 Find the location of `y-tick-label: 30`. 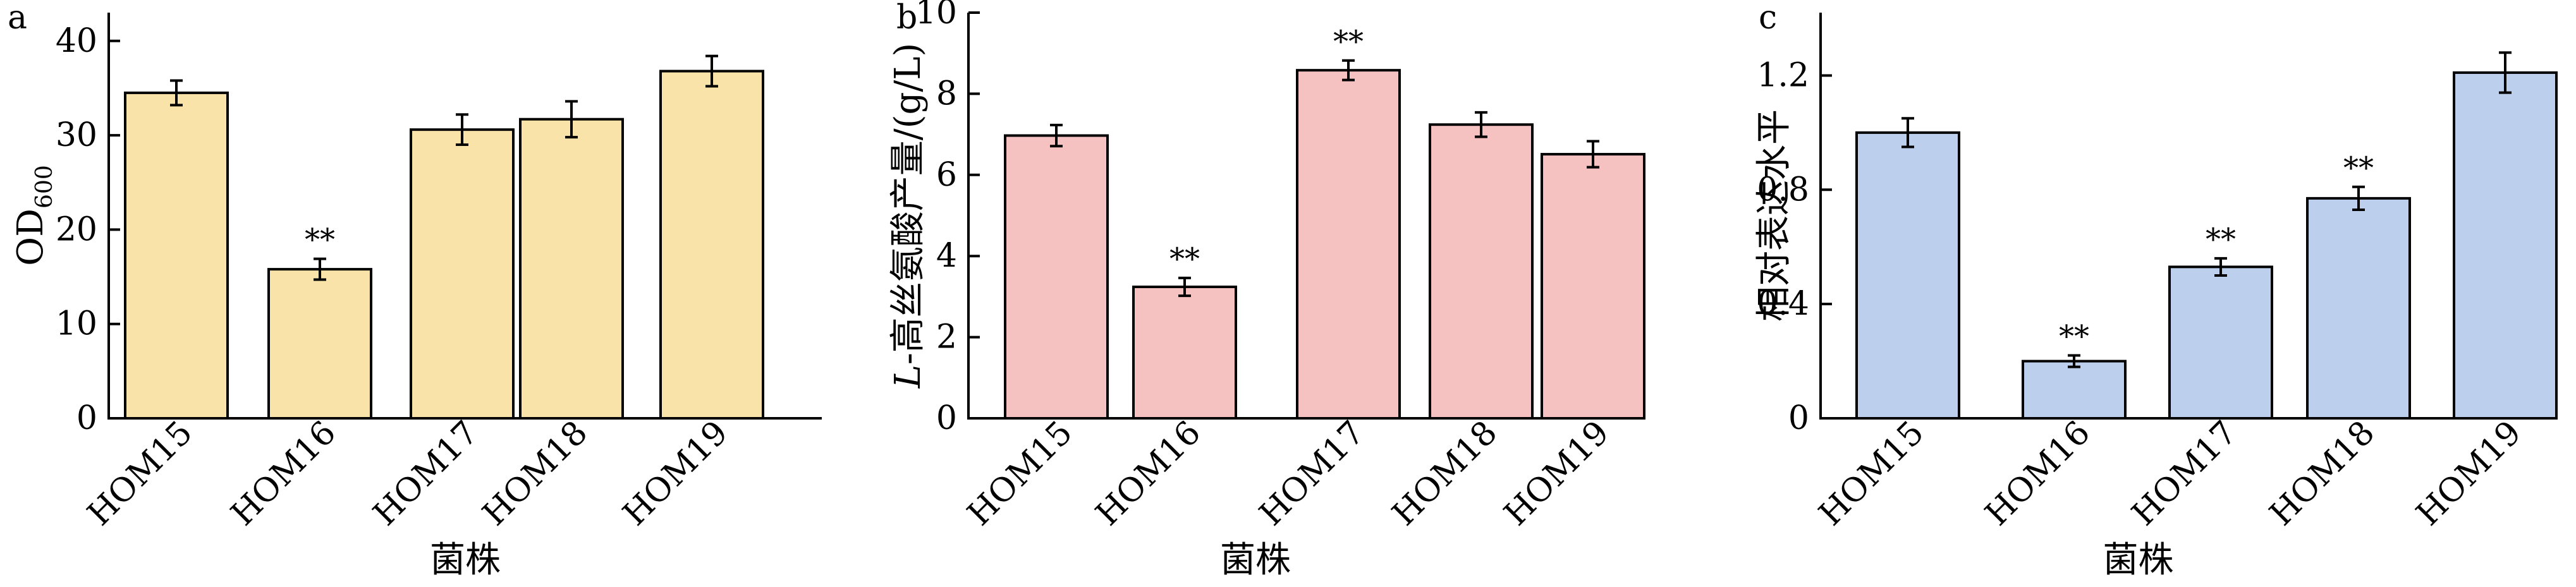

y-tick-label: 30 is located at coordinates (76, 135).